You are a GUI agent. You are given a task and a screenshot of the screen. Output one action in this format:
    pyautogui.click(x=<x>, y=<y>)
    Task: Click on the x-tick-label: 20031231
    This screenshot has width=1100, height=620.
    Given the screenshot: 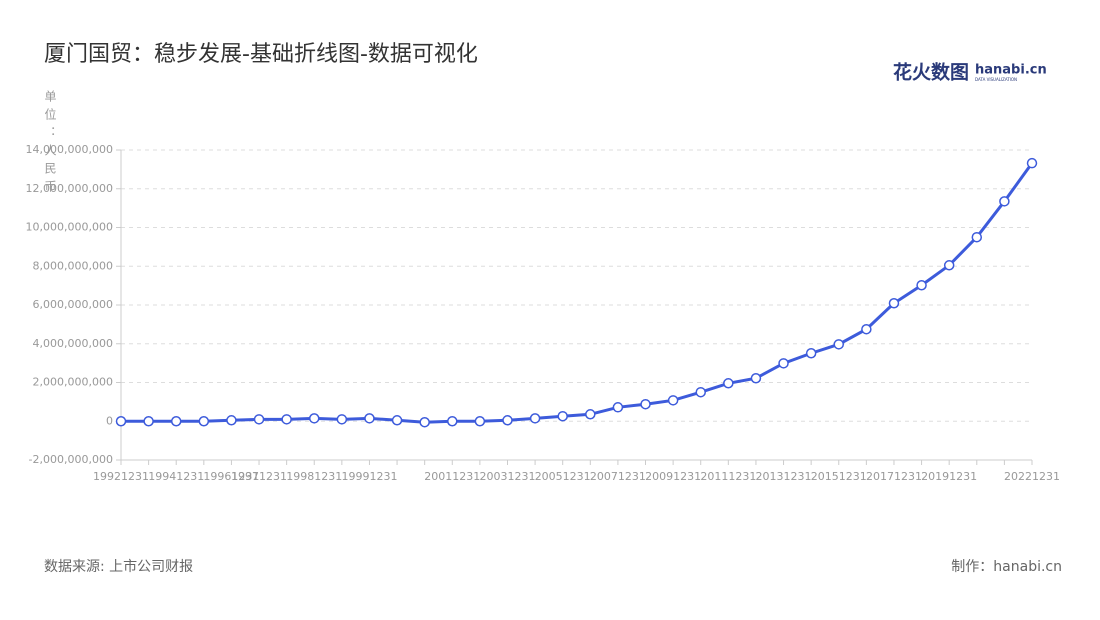 What is the action you would take?
    pyautogui.click(x=507, y=476)
    